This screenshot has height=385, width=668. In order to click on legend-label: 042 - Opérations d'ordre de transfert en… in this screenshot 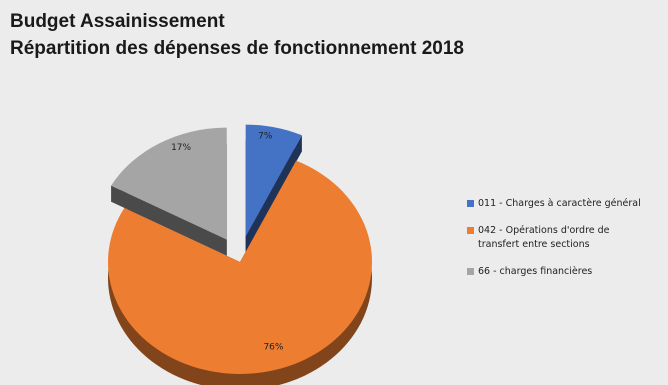, I will do `click(544, 237)`.